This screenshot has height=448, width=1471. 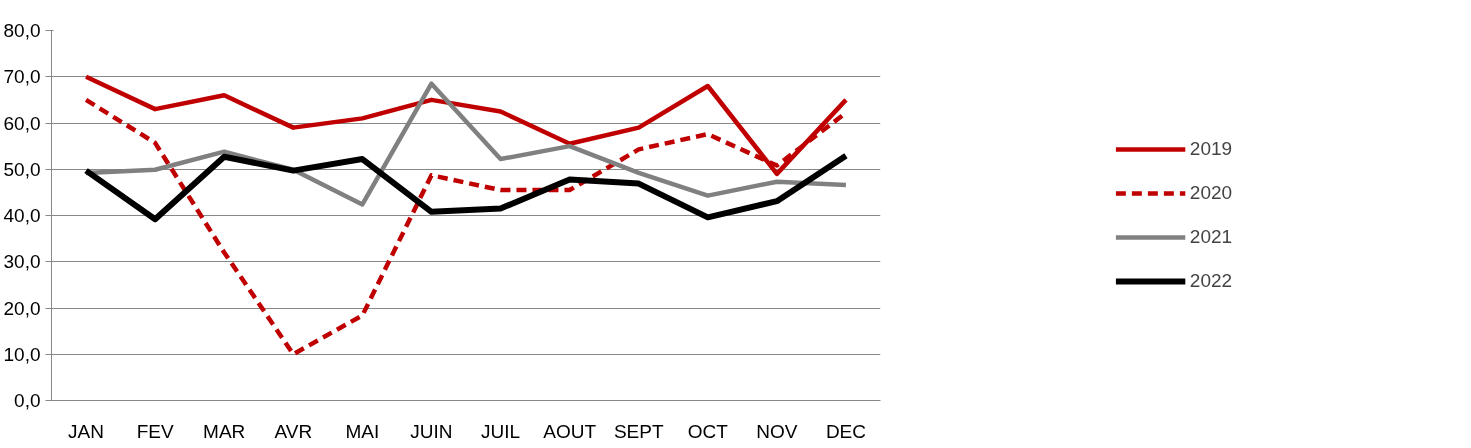 I want to click on y-tick-label: 20,0, so click(x=22, y=308).